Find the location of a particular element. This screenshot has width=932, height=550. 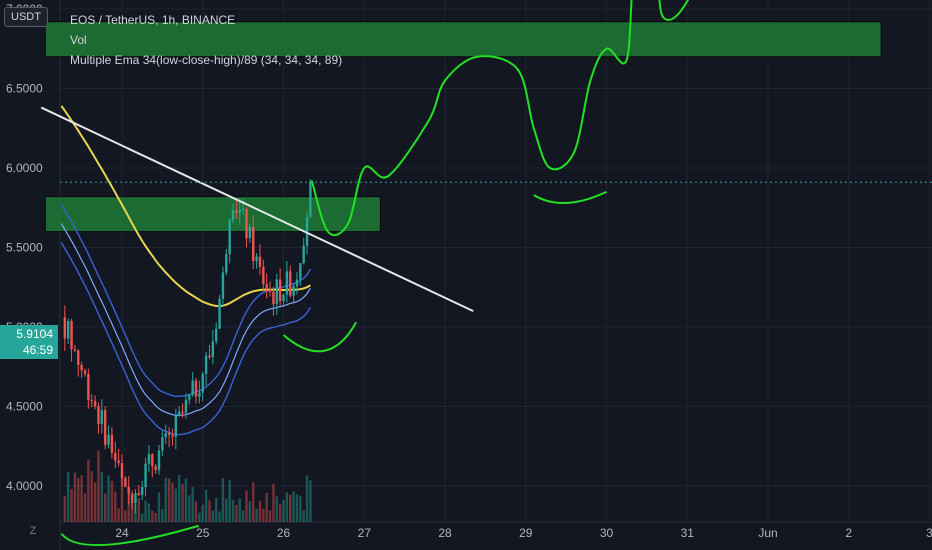

volume-bars is located at coordinates (187, 486).